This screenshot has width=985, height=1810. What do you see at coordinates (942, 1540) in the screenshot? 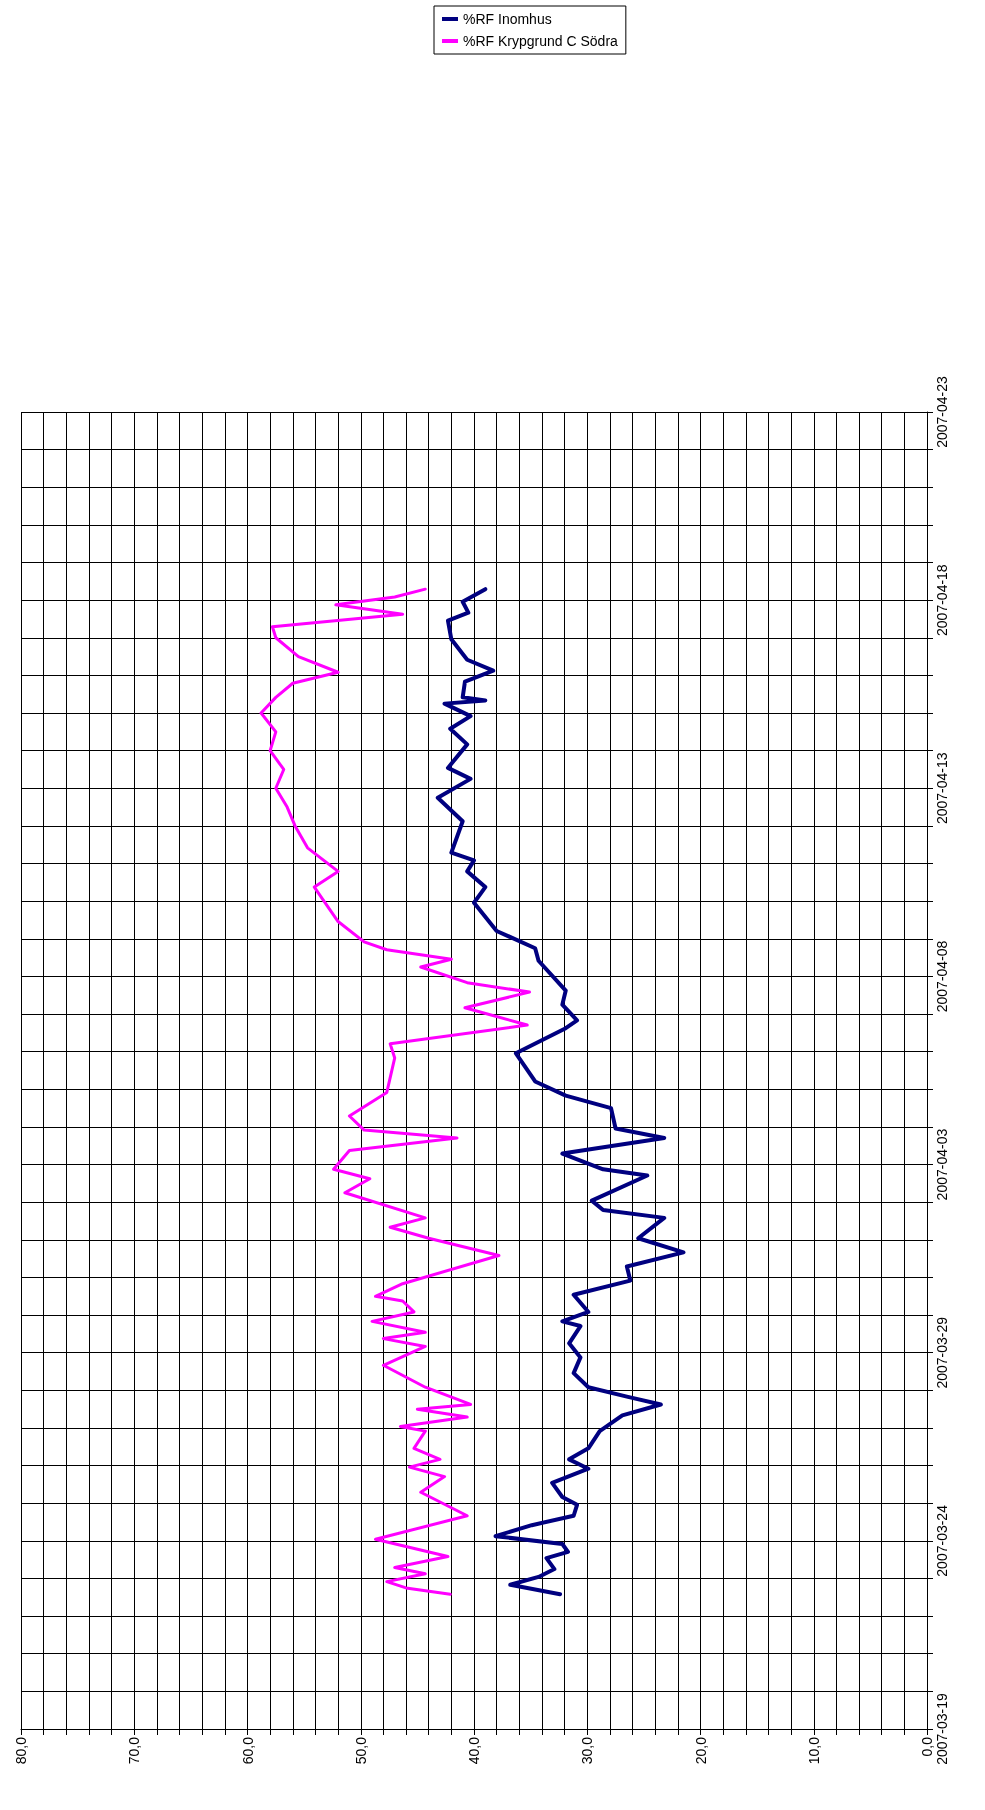
I see `y-tick-label: 2007-03-24` at bounding box center [942, 1540].